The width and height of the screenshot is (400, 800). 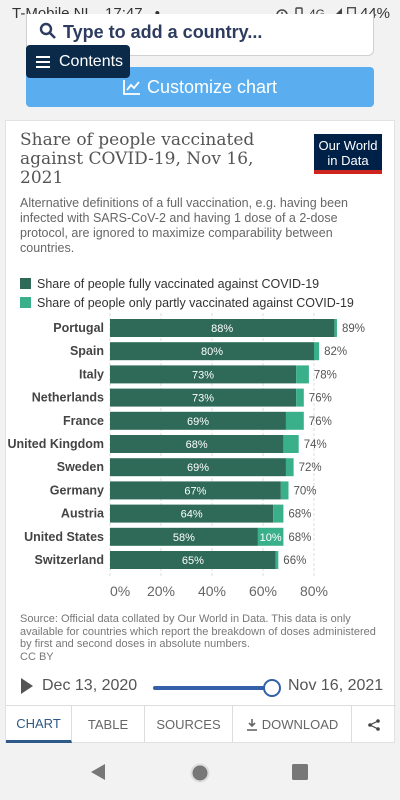 What do you see at coordinates (37, 656) in the screenshot?
I see `license-text: CC BY` at bounding box center [37, 656].